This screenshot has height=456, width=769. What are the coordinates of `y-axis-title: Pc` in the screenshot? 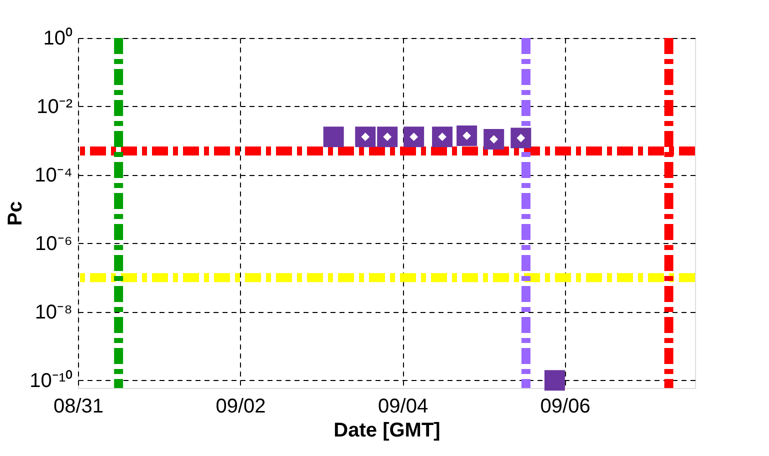 It's located at (15, 213).